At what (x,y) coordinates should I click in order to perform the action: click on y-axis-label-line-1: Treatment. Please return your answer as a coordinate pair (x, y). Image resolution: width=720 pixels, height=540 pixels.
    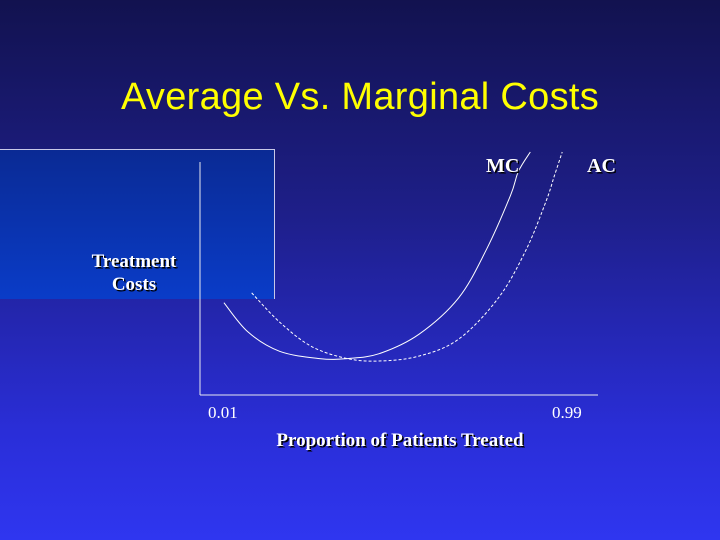
    Looking at the image, I should click on (134, 261).